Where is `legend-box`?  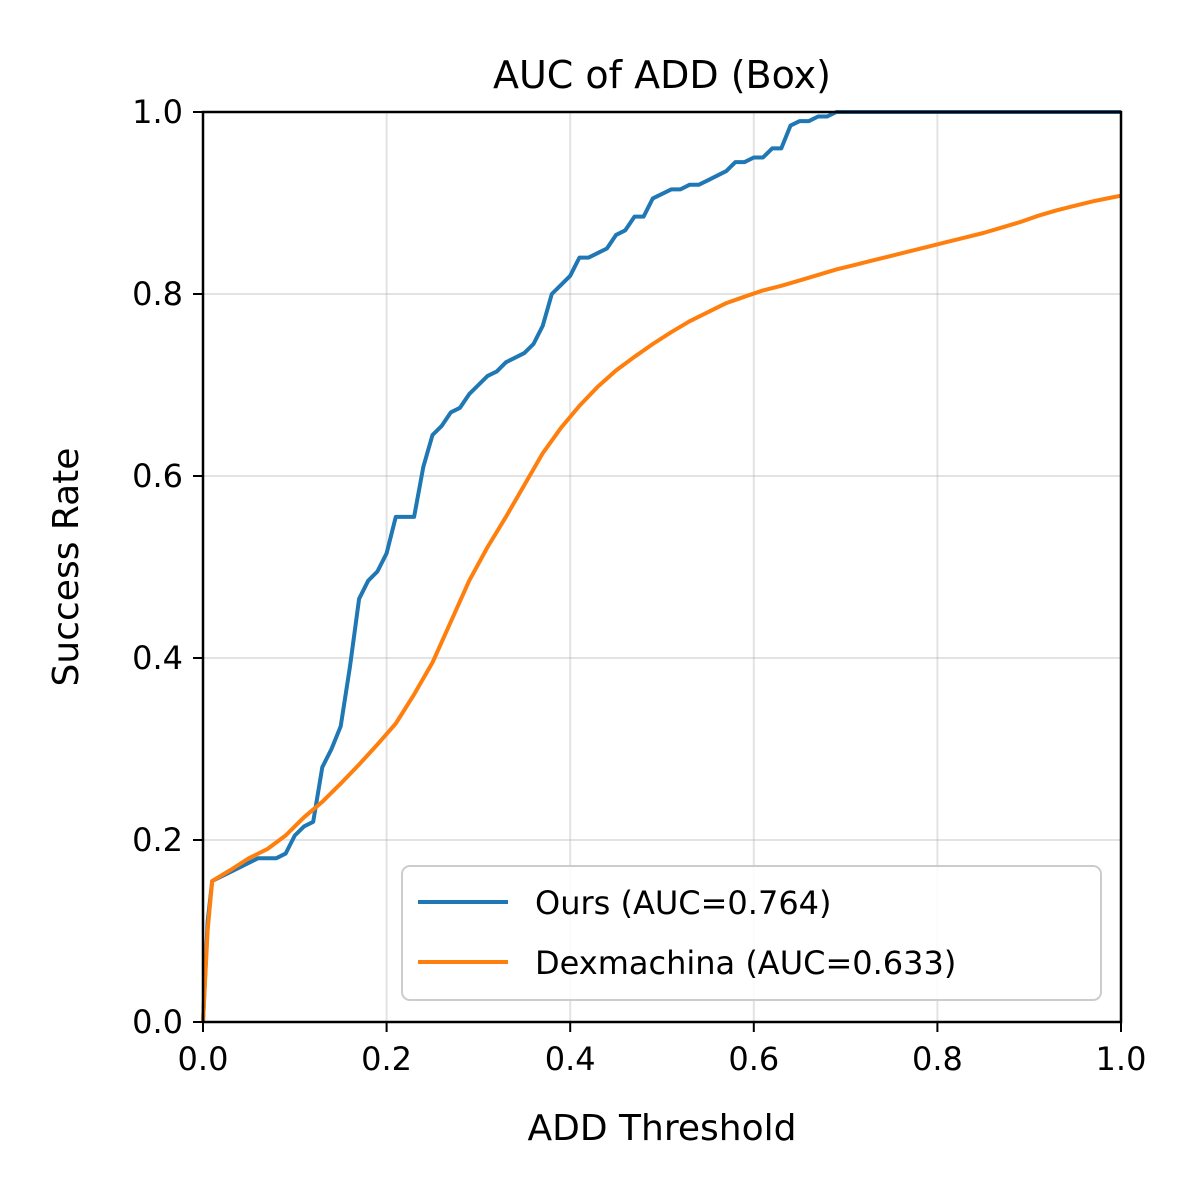
legend-box is located at coordinates (751, 933).